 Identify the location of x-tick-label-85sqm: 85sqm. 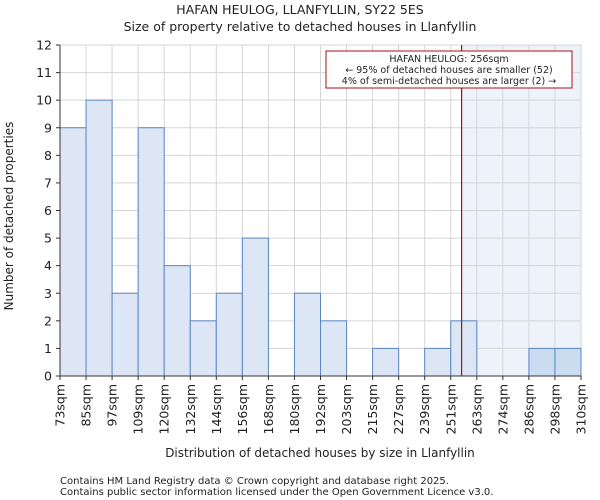
(86, 405).